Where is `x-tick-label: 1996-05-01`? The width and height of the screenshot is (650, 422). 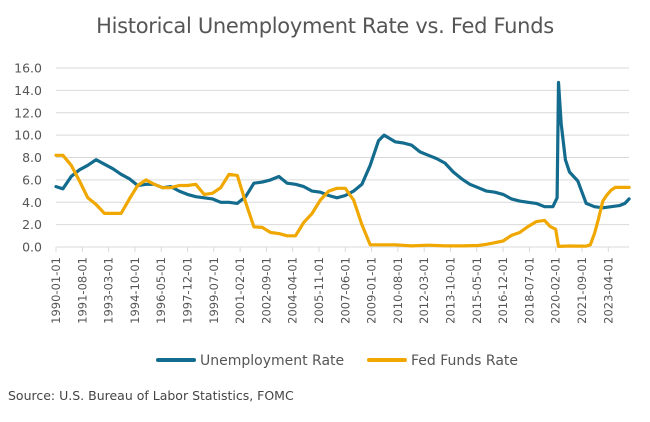 x-tick-label: 1996-05-01 is located at coordinates (161, 290).